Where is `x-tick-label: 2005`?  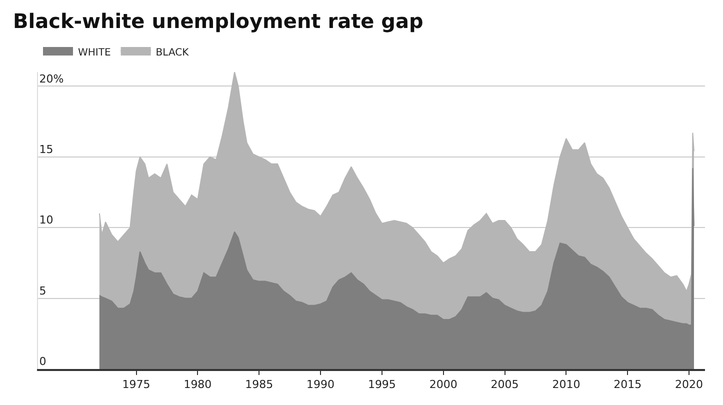
x-tick-label: 2005 is located at coordinates (504, 385).